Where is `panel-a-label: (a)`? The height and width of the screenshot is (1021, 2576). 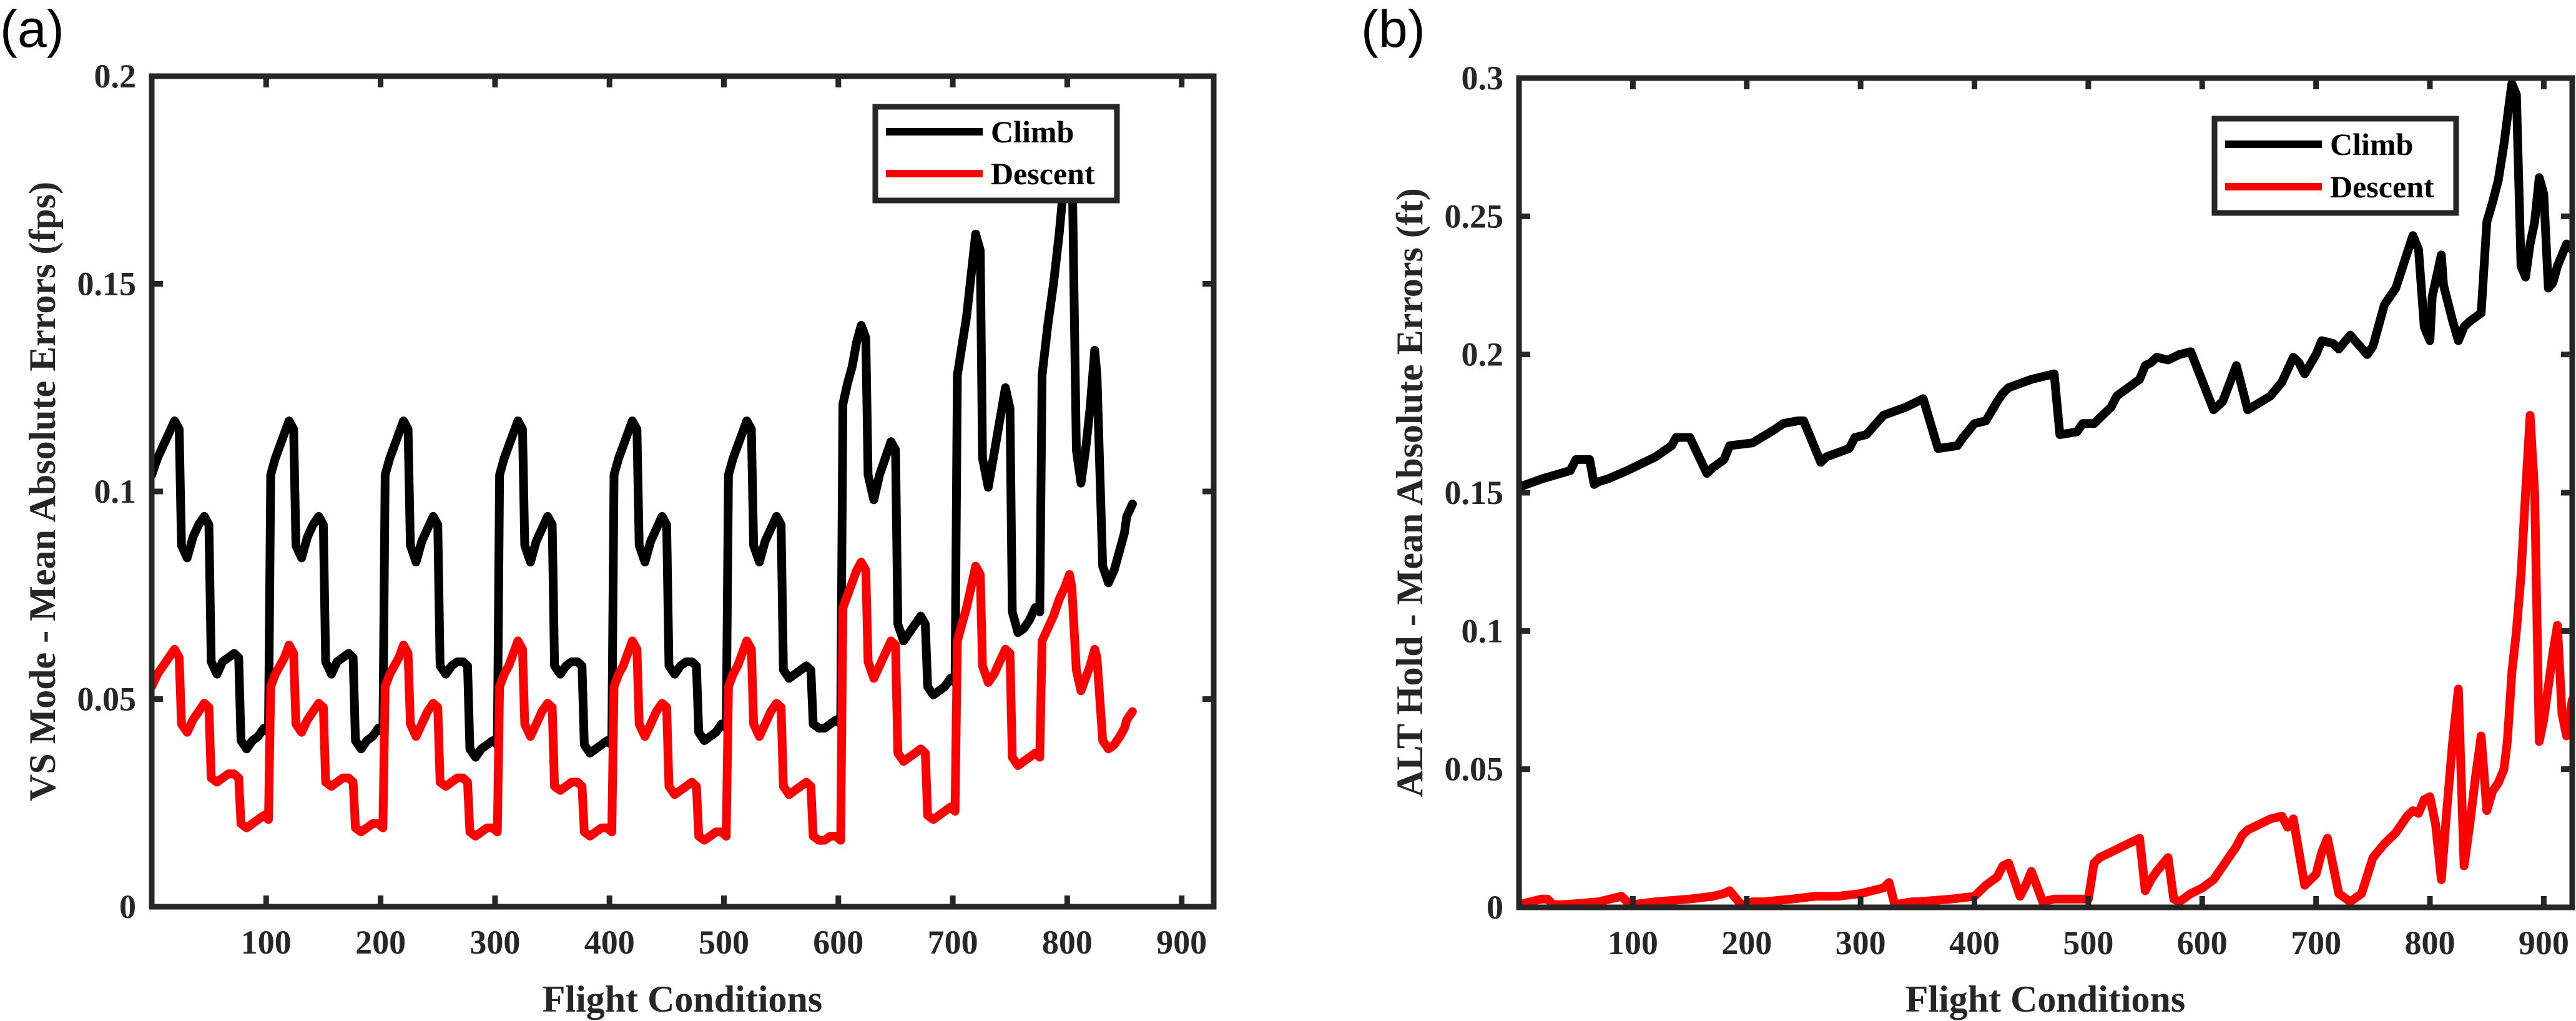
panel-a-label: (a) is located at coordinates (32, 29).